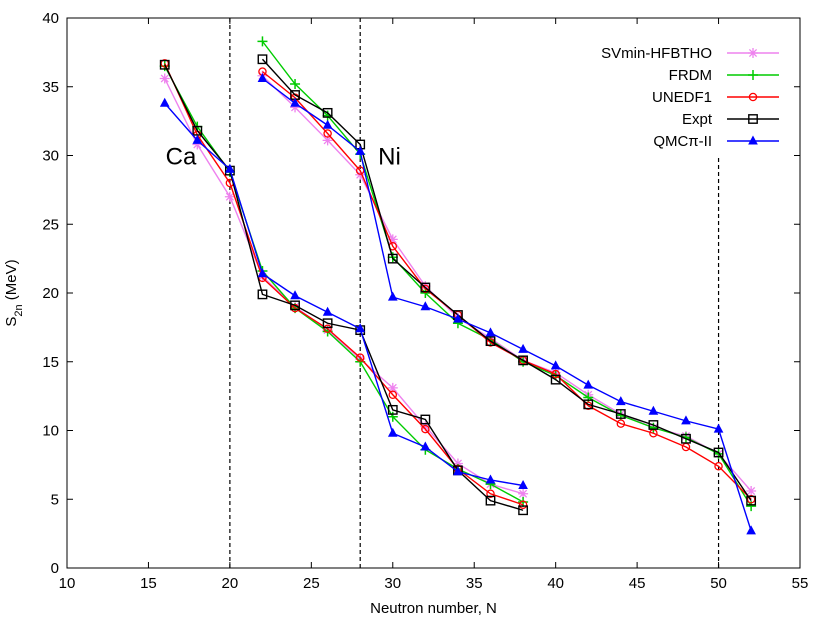 The image size is (830, 623). Describe the element at coordinates (392, 583) in the screenshot. I see `x-tick-label: 30` at that location.